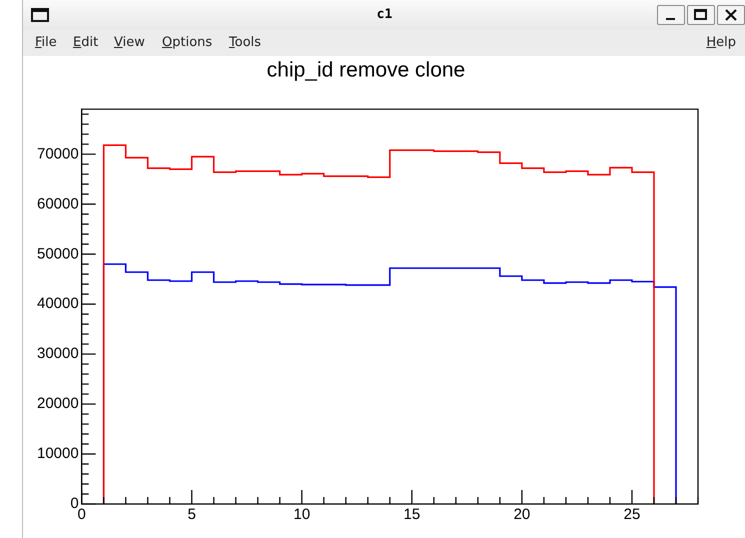  What do you see at coordinates (385, 14) in the screenshot?
I see `text: c1` at bounding box center [385, 14].